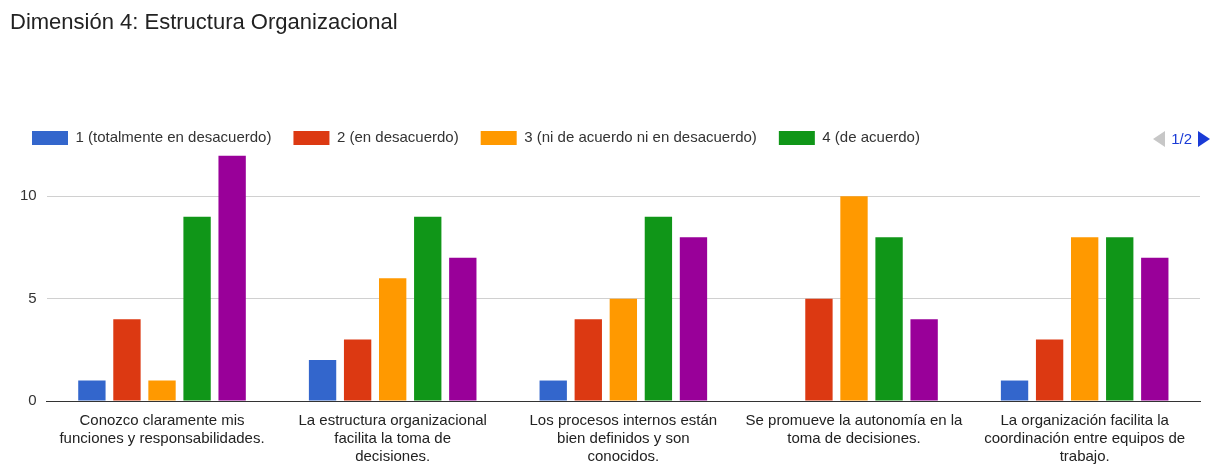 This screenshot has width=1212, height=469. Describe the element at coordinates (397, 137) in the screenshot. I see `legend-label: 2 (en desacuerdo)` at that location.